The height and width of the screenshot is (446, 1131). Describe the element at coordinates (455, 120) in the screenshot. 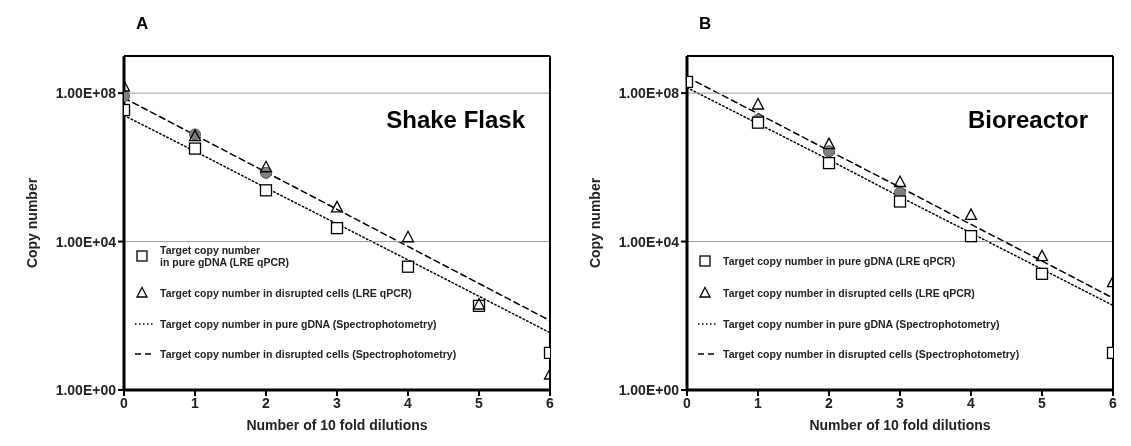

I see `annotation: Shake Flask` at that location.